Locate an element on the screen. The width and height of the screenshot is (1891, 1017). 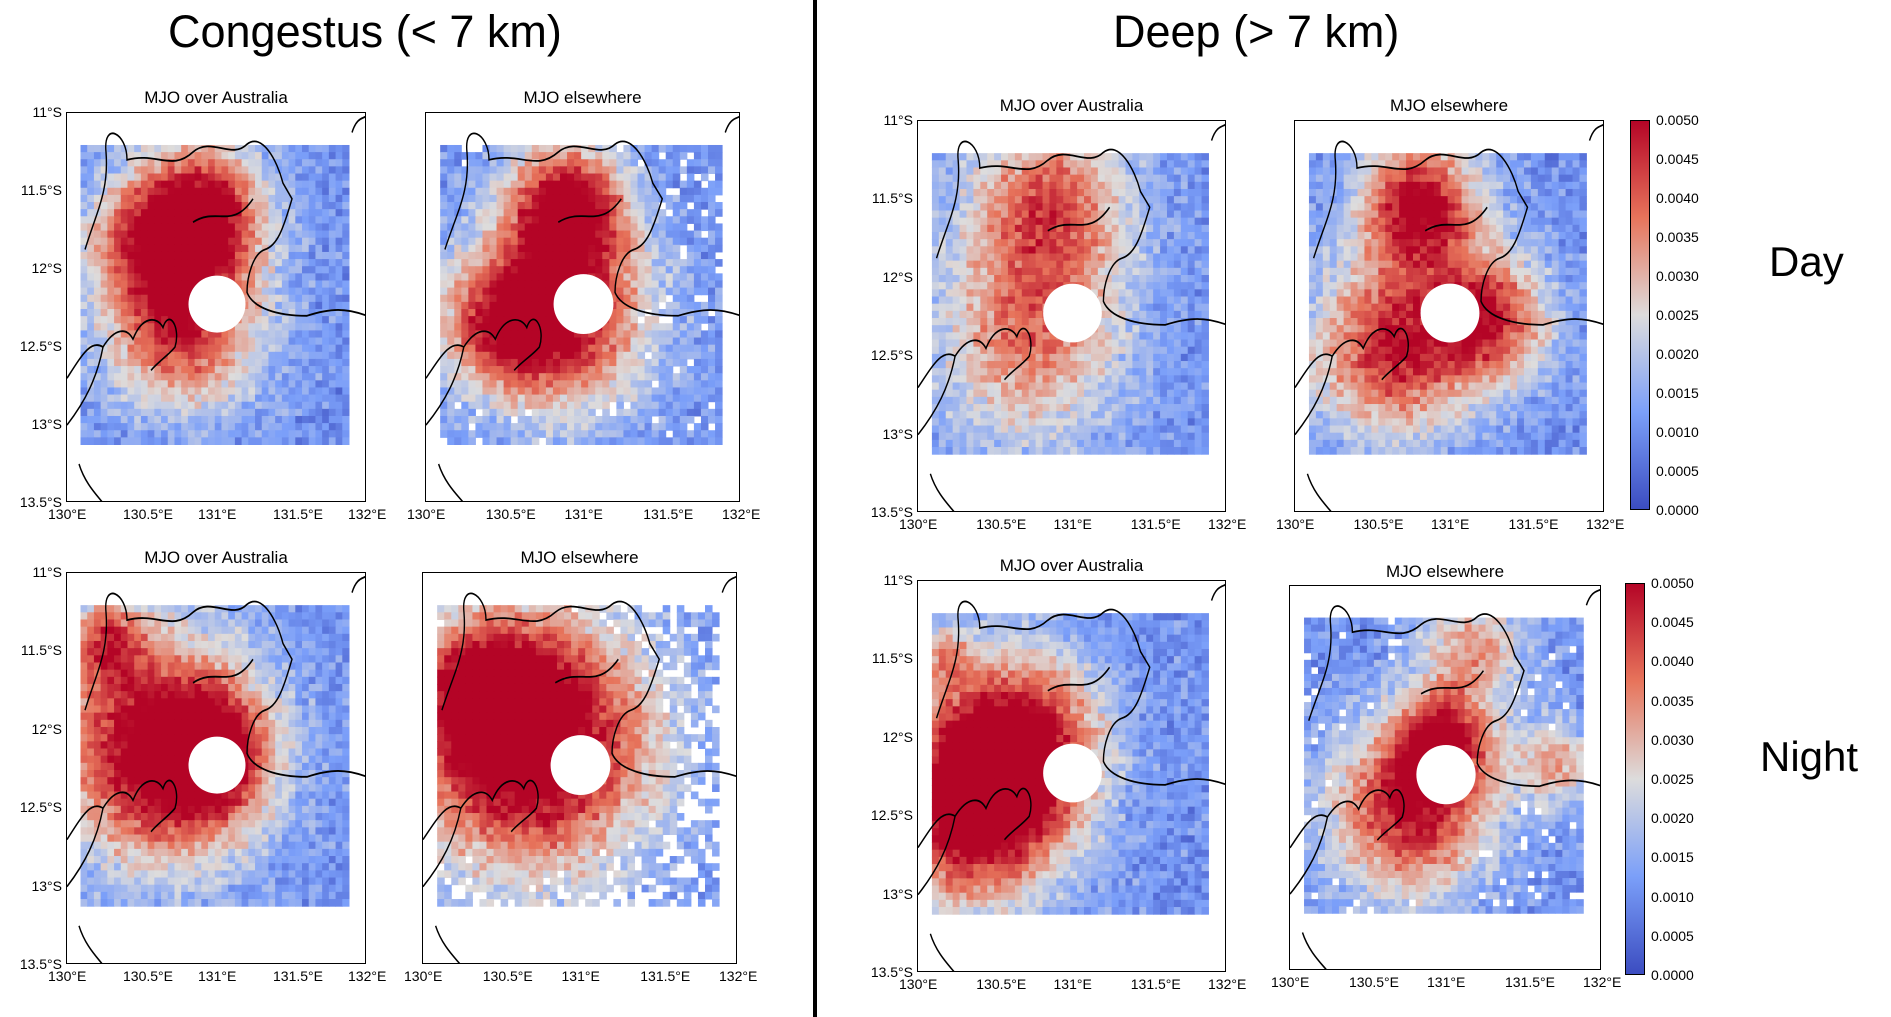
congestus-day-elsewhere-svg is located at coordinates (582, 308).